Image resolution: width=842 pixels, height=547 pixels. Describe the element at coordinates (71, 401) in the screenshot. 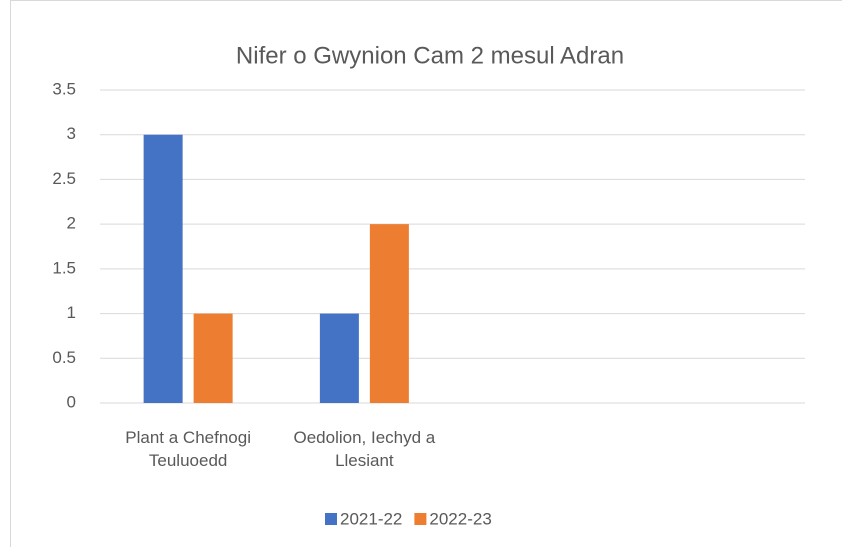

I see `y-tick-label: 0` at that location.